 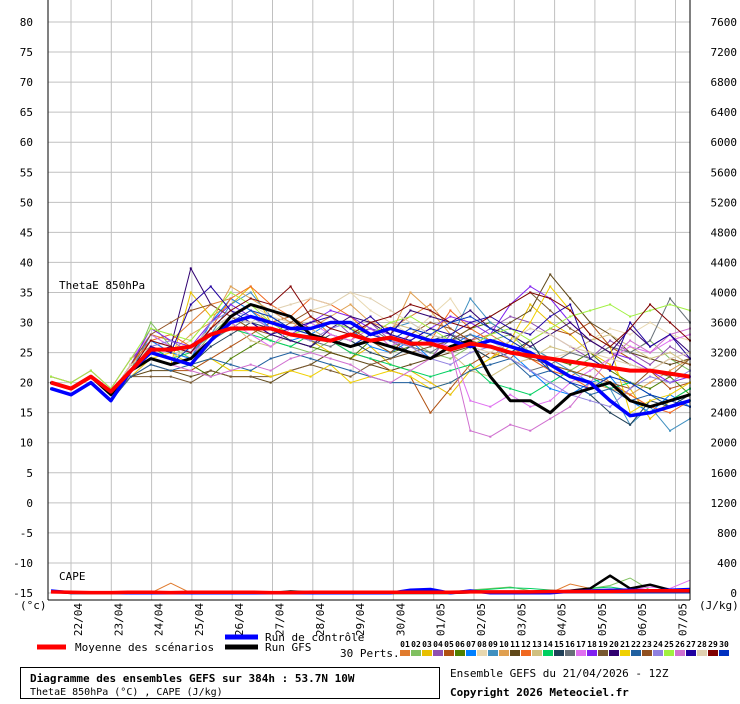 What do you see at coordinates (438, 644) in the screenshot?
I see `perturbation-legend-number: 04` at bounding box center [438, 644].